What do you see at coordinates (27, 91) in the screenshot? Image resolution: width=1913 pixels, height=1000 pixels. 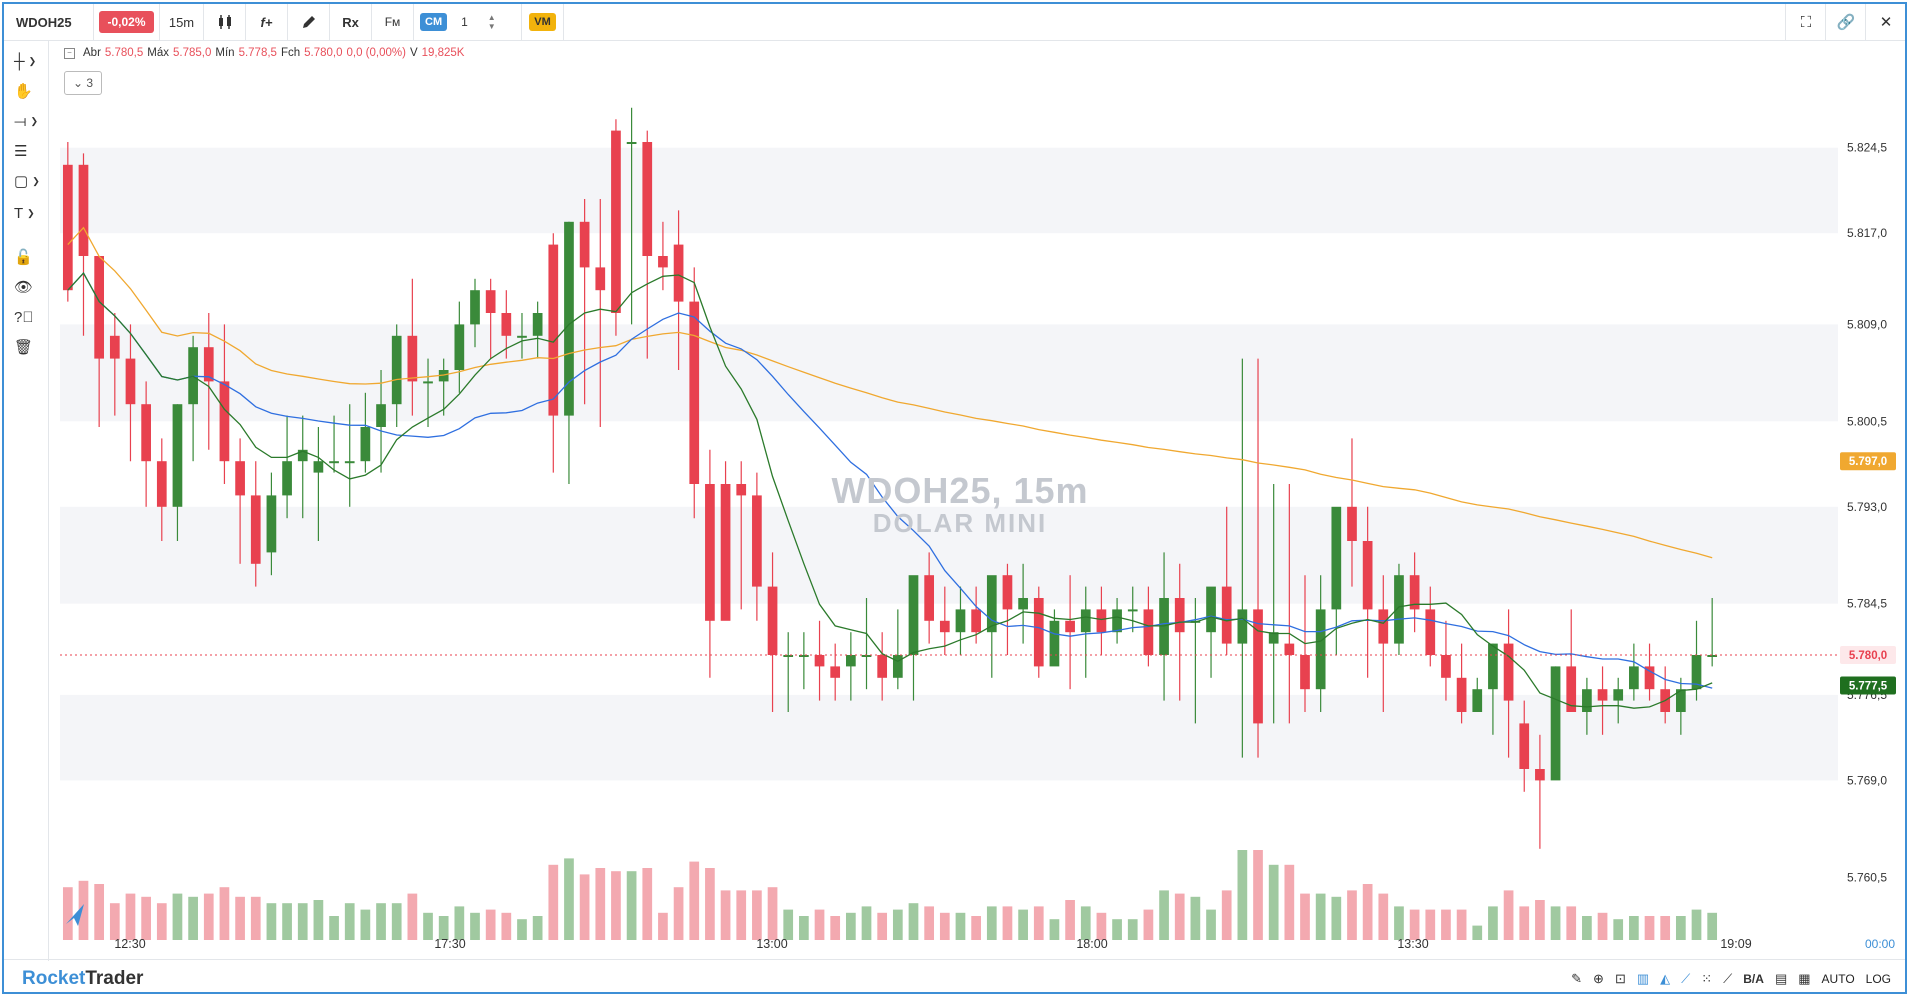 I see `hand-tool: ✋` at bounding box center [27, 91].